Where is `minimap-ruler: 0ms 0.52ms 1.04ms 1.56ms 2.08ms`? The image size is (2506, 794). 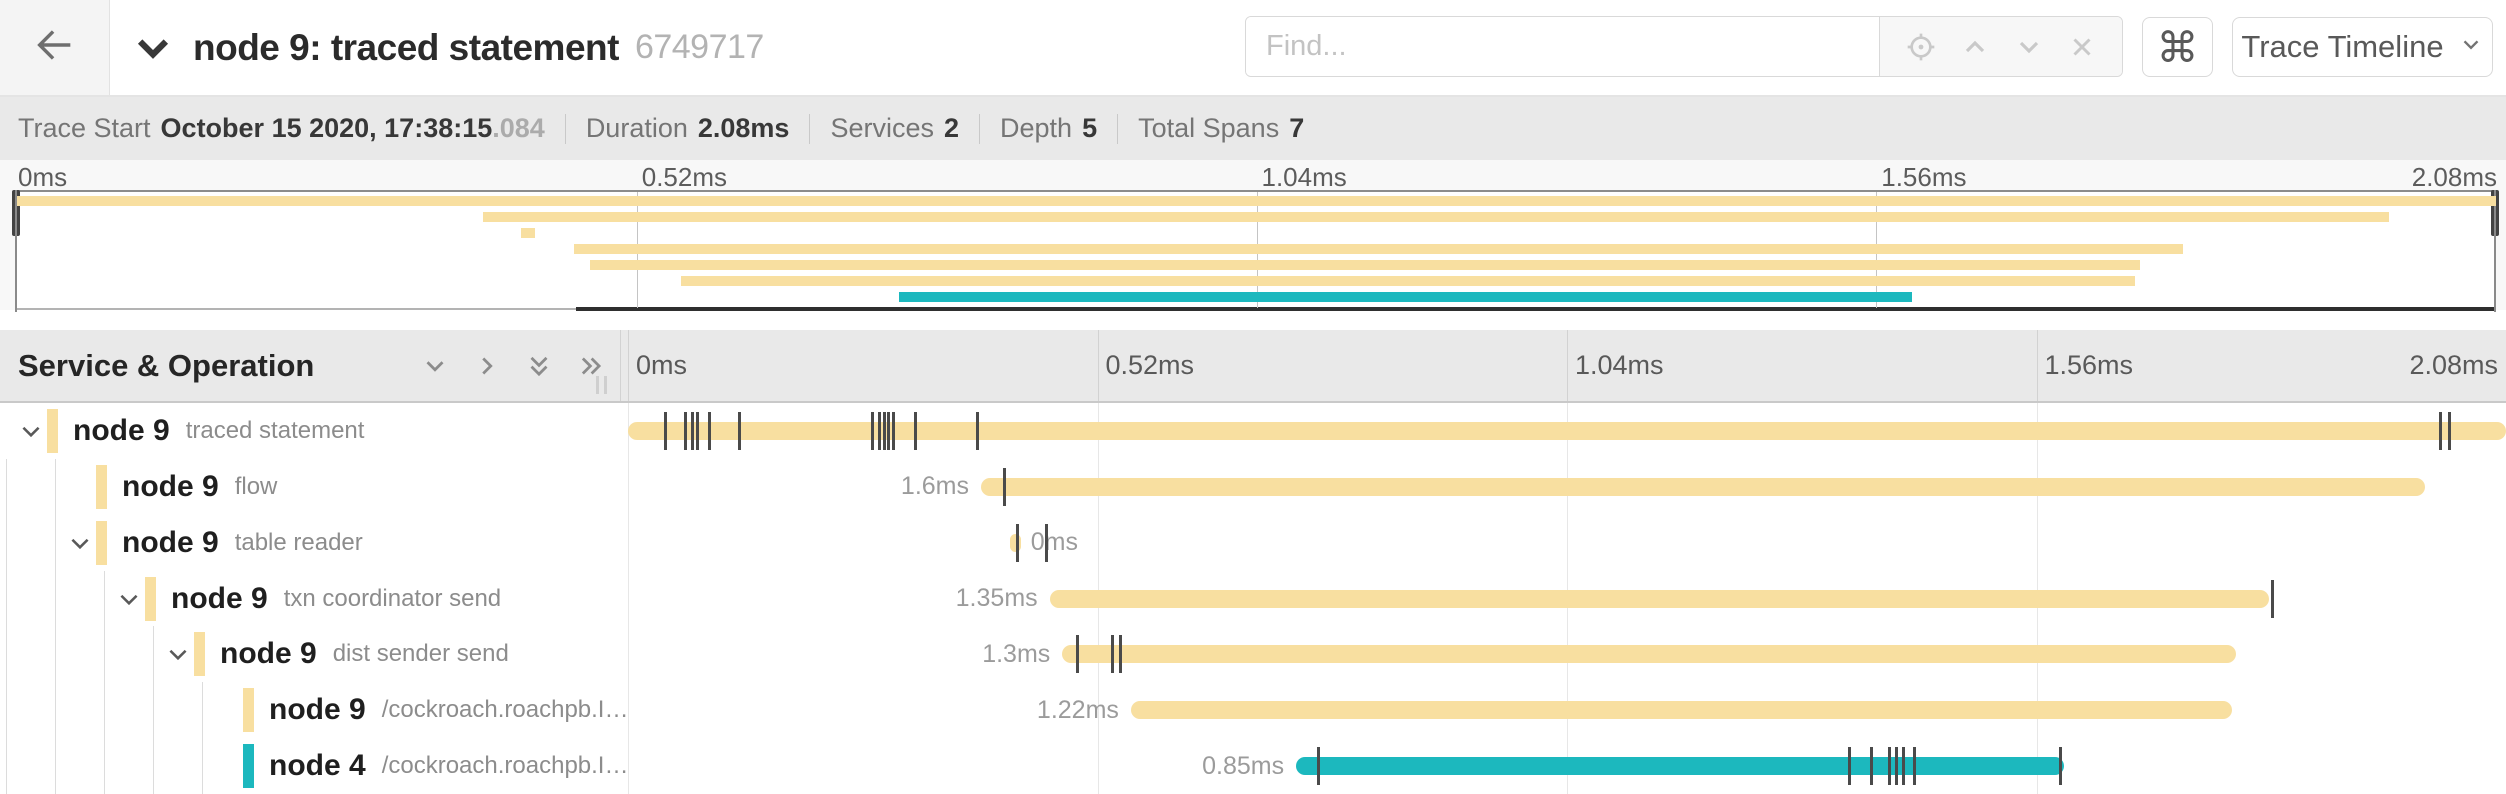 minimap-ruler: 0ms 0.52ms 1.04ms 1.56ms 2.08ms is located at coordinates (1253, 176).